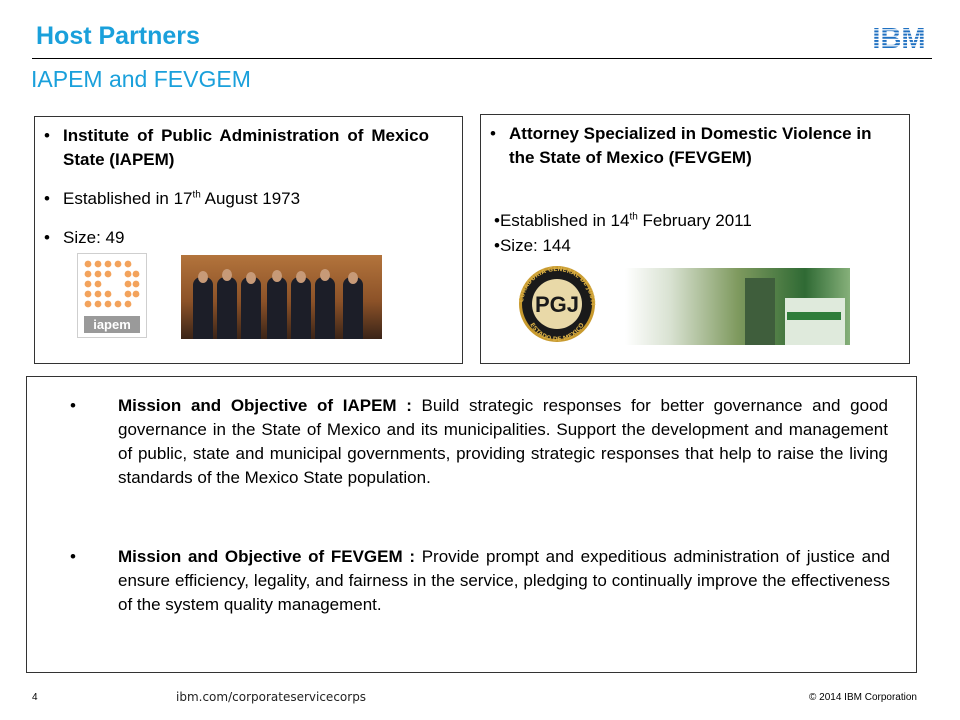 The image size is (960, 720). Describe the element at coordinates (94, 237) in the screenshot. I see `iapem-size: Size: 49` at that location.